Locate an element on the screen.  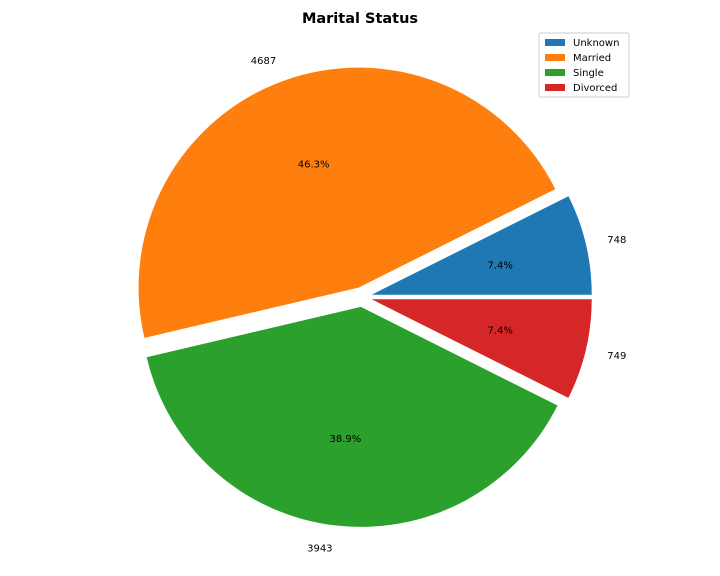
legend-swatch-married is located at coordinates (555, 57).